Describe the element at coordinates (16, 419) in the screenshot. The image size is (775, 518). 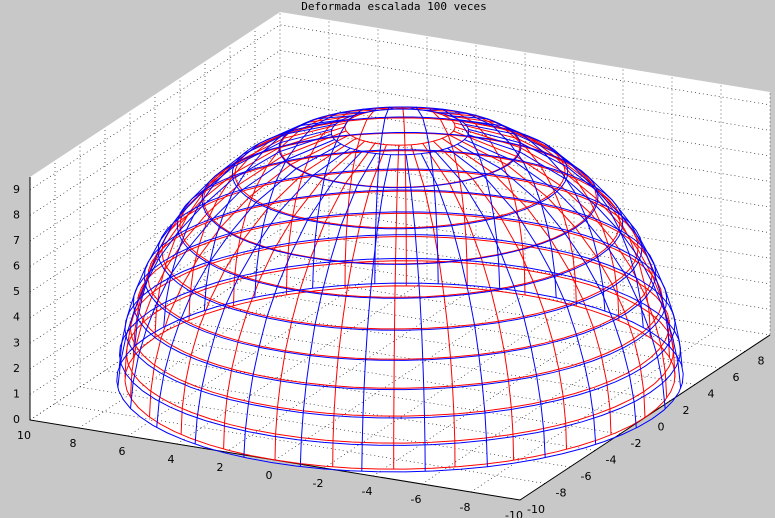
I see `z-tick-label: 0` at that location.